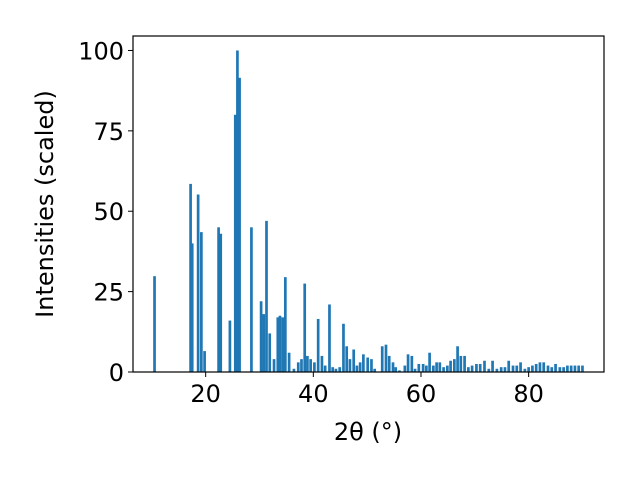 The height and width of the screenshot is (480, 640). What do you see at coordinates (45, 204) in the screenshot?
I see `y-axis-label: Intensities (scaled)` at bounding box center [45, 204].